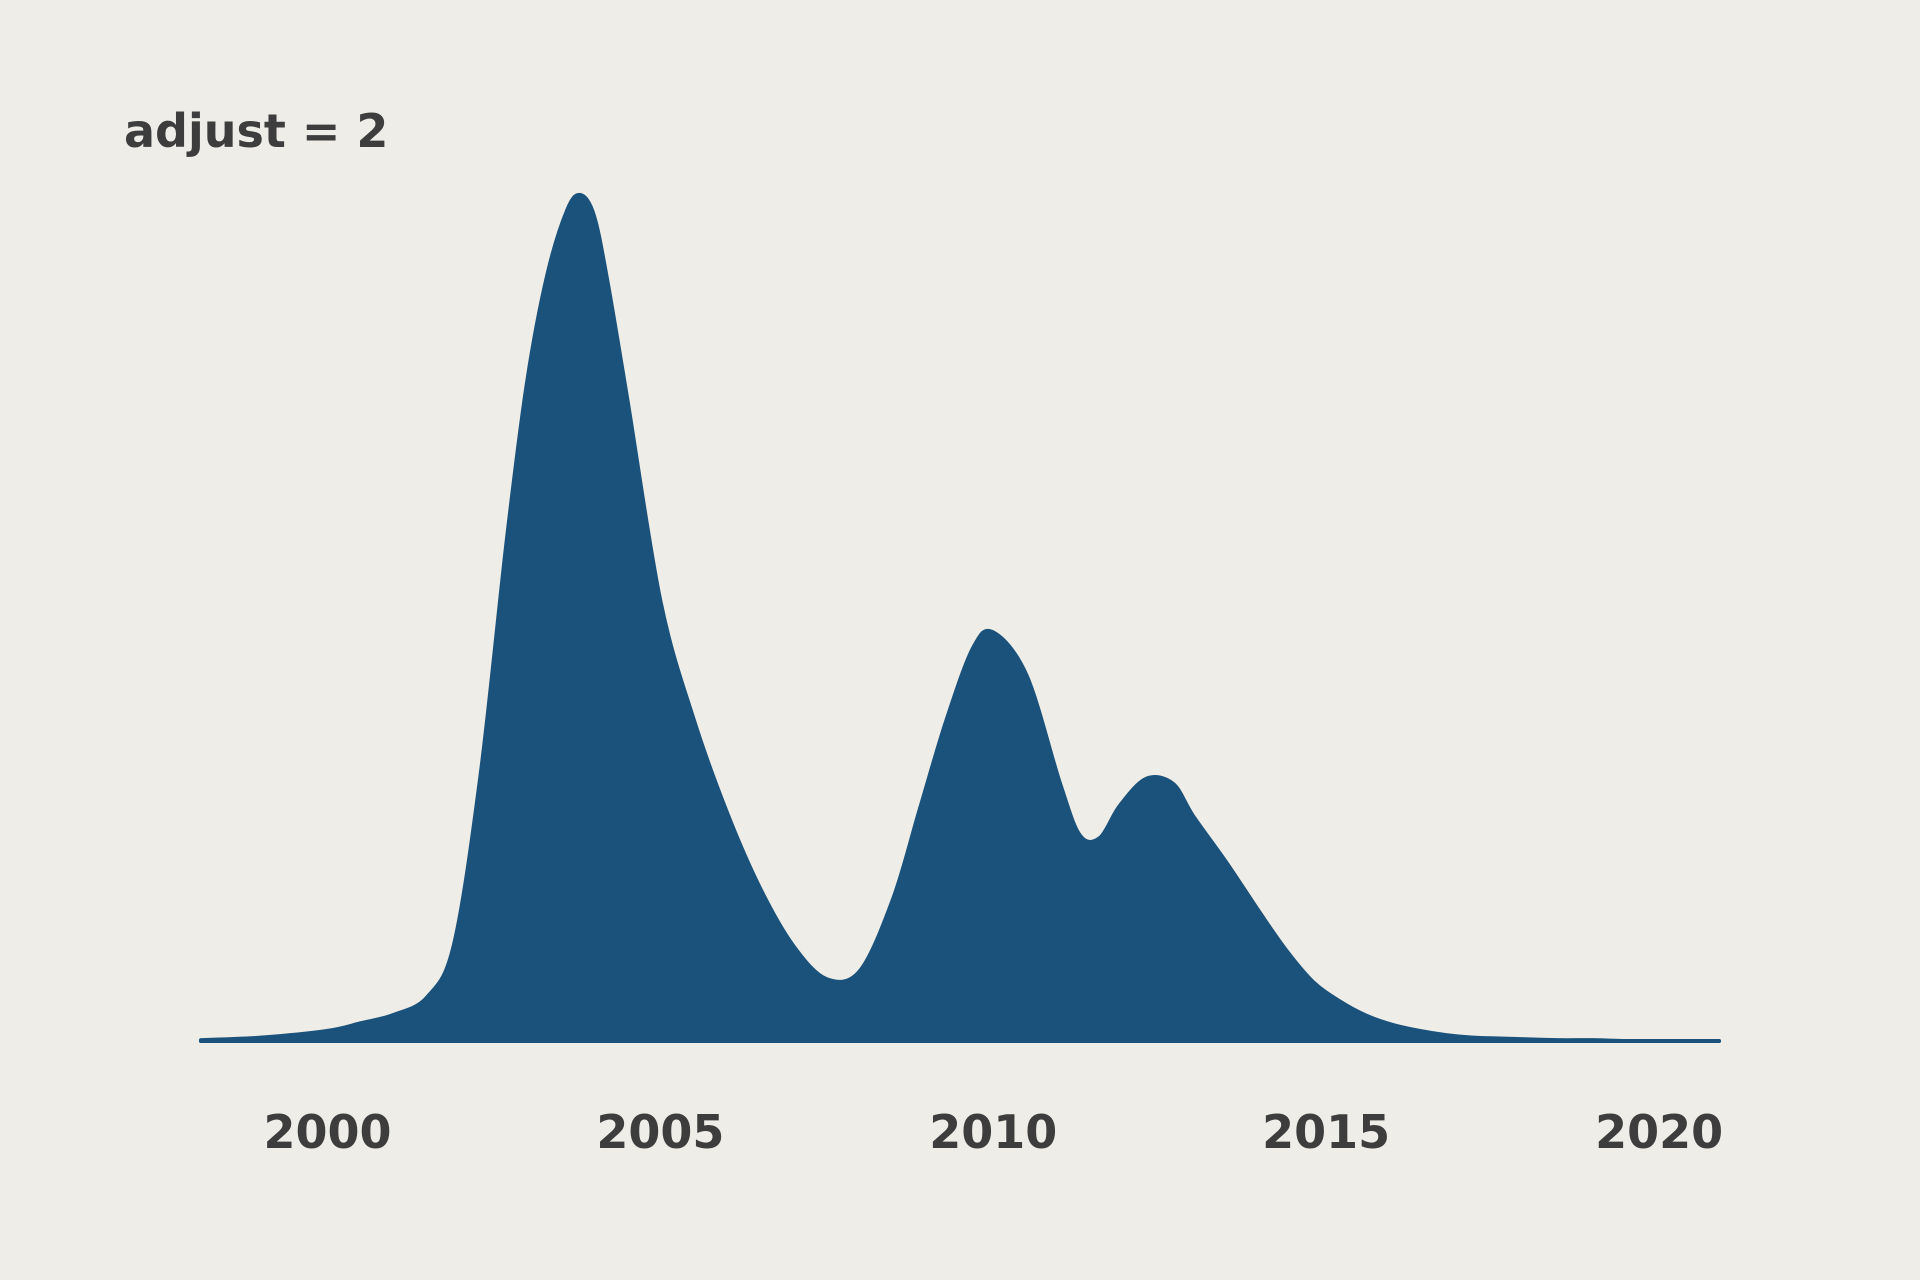 This screenshot has width=1920, height=1280. I want to click on x-tick-label: 2015, so click(1326, 1132).